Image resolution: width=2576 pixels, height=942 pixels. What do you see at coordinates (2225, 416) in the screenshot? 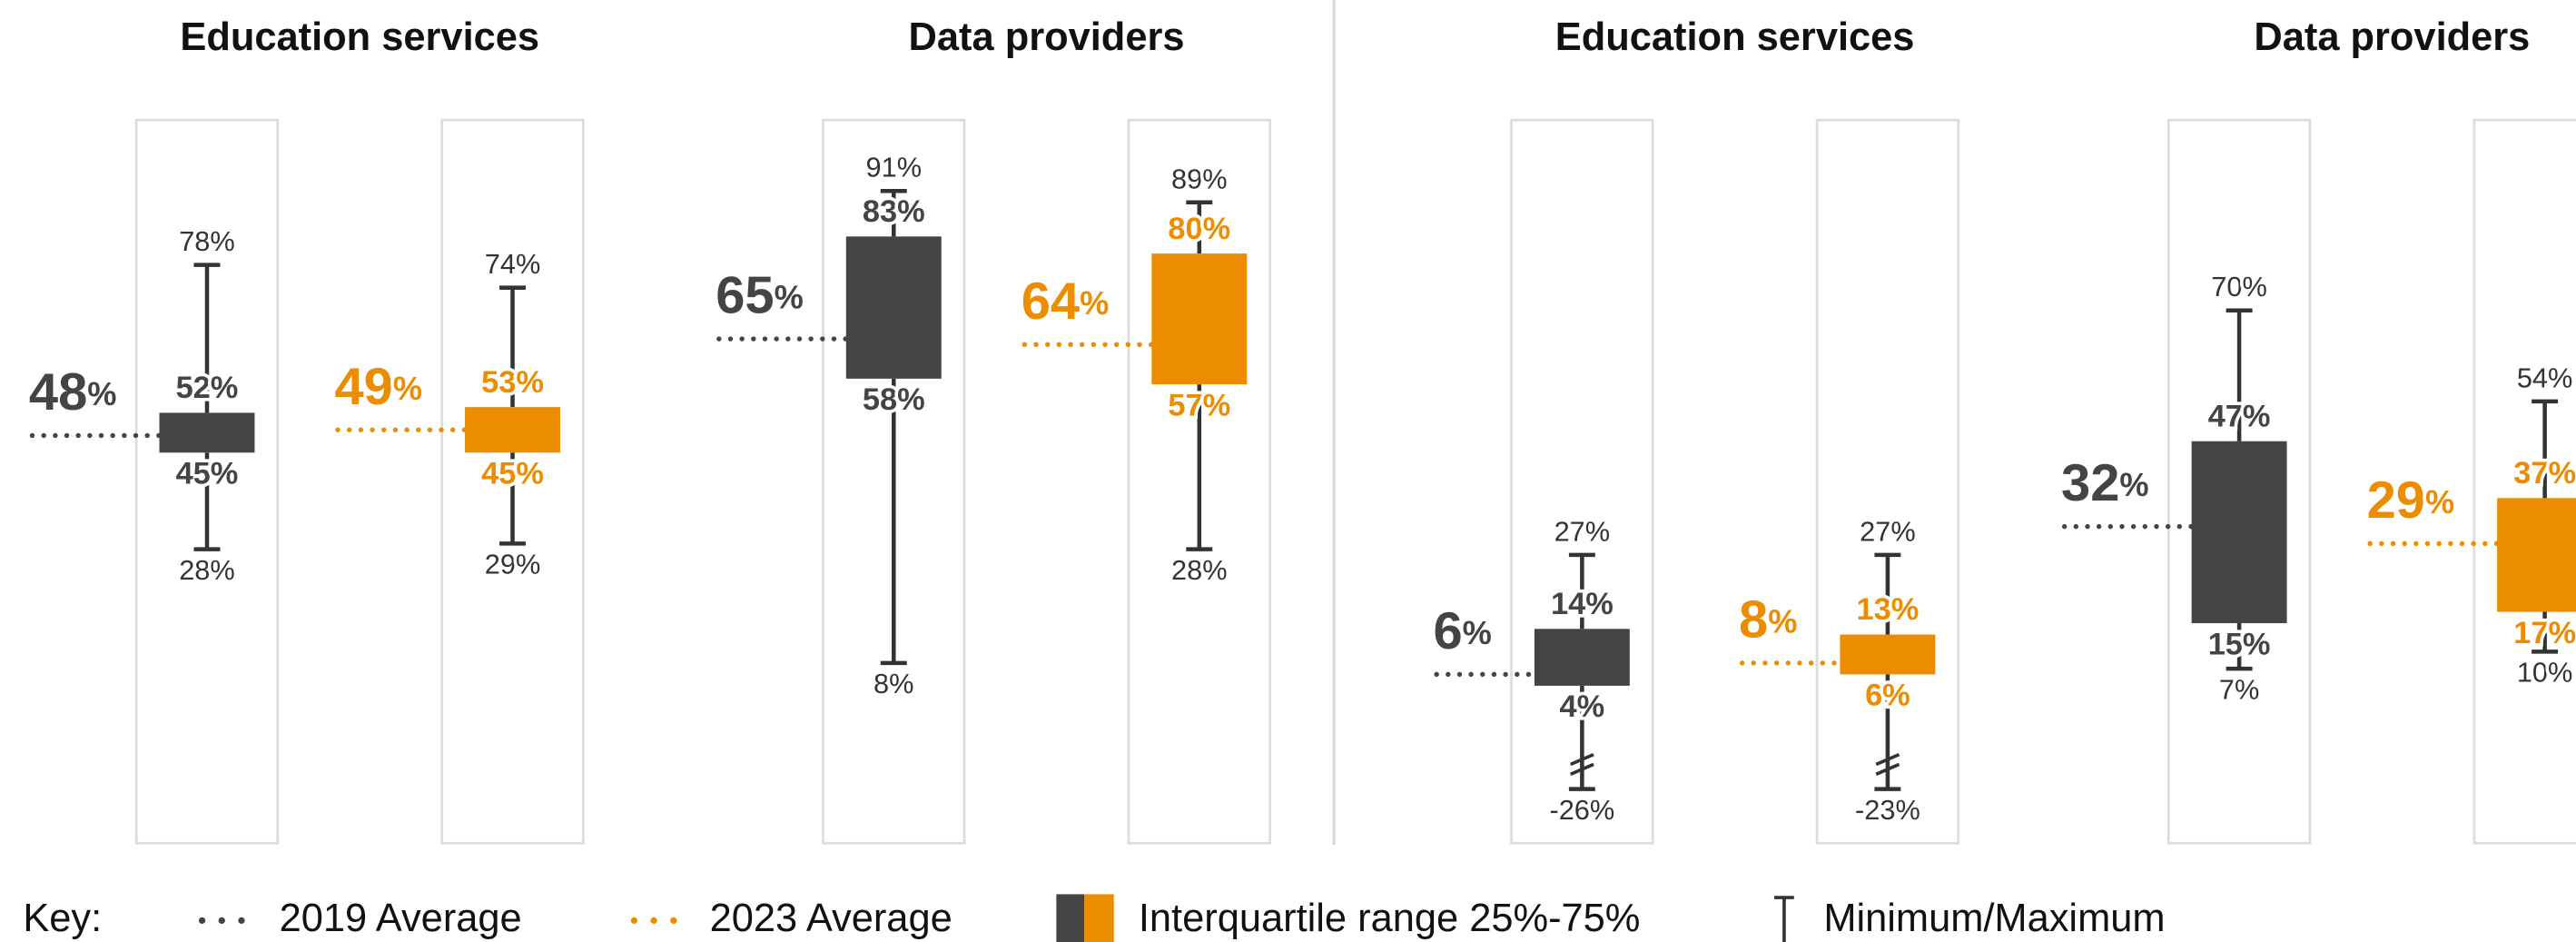
I see `label-value: 47` at bounding box center [2225, 416].